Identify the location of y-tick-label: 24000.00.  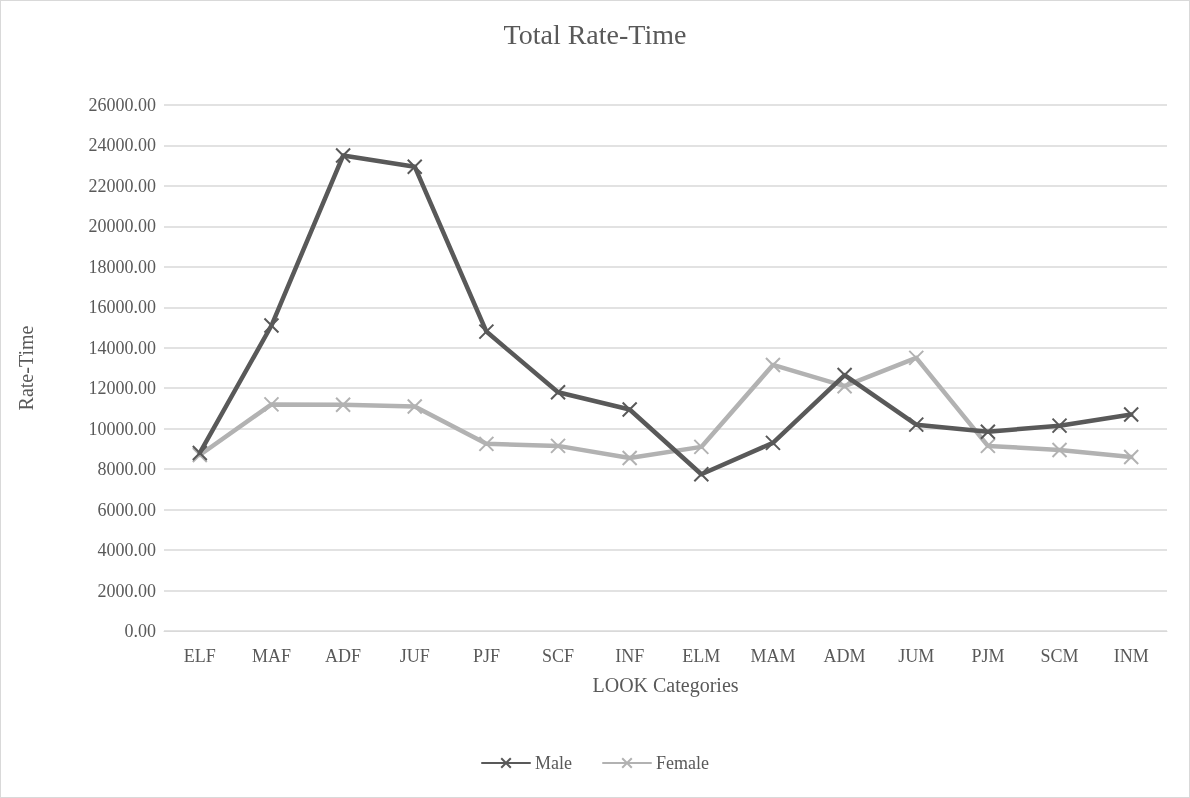
(122, 145).